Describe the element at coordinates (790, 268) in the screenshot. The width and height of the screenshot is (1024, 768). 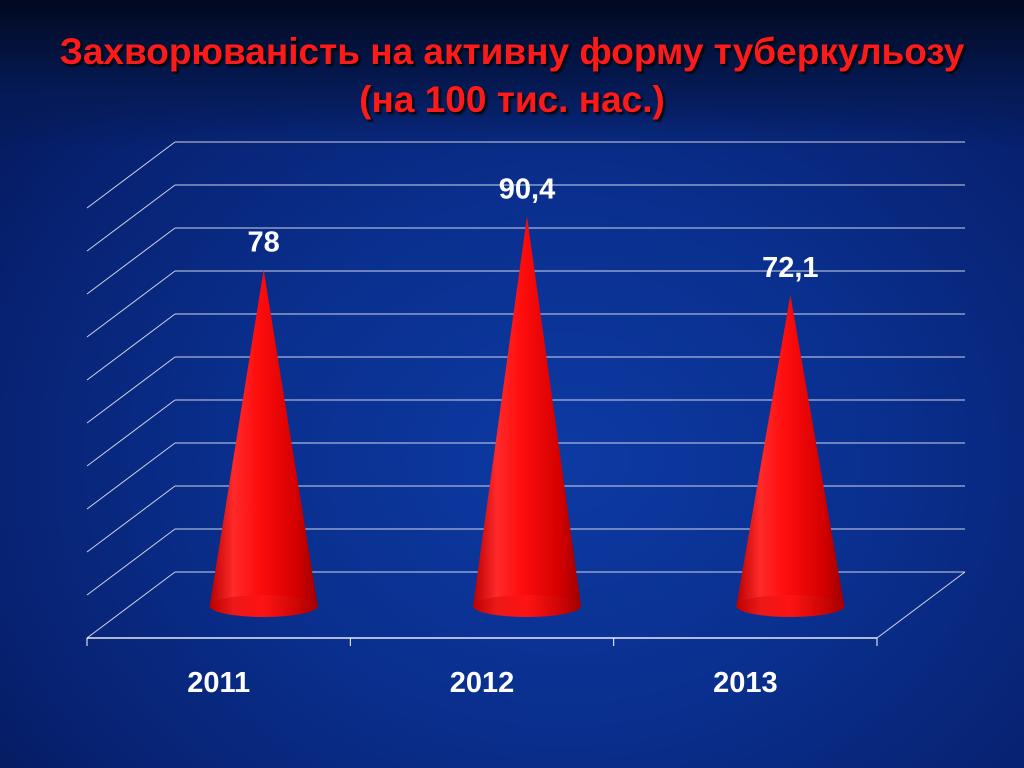
I see `data-label: 72,1` at that location.